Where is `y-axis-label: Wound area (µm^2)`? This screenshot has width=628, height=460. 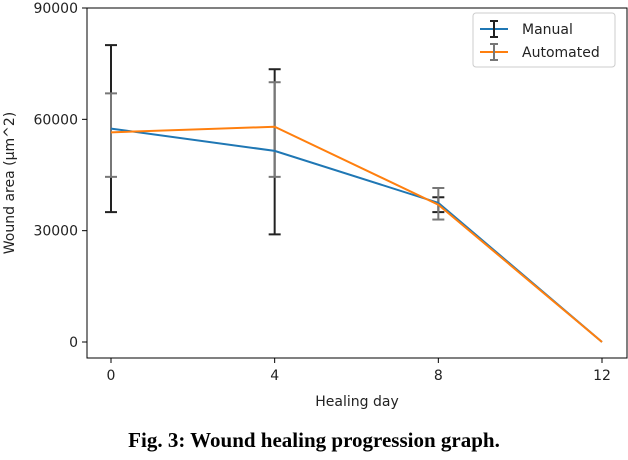
y-axis-label: Wound area (µm^2) is located at coordinates (10, 183).